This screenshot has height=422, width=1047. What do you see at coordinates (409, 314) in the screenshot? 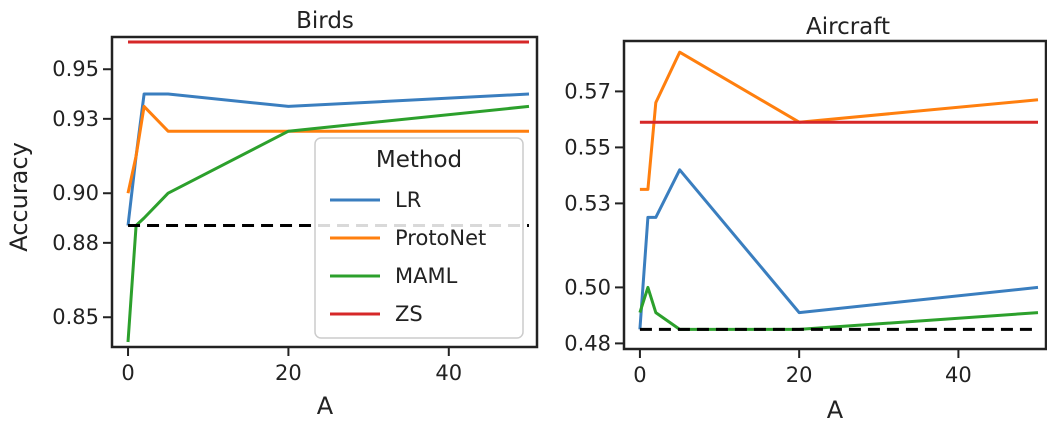
I see `legend-label-zs: ZS` at bounding box center [409, 314].